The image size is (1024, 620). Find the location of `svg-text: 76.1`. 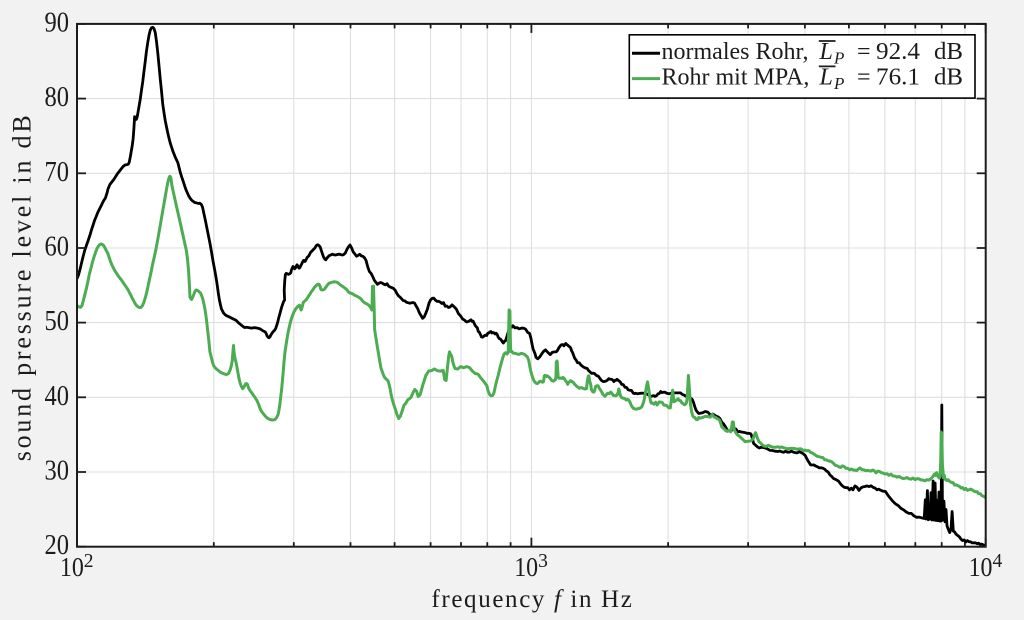

svg-text: 76.1 is located at coordinates (898, 77).